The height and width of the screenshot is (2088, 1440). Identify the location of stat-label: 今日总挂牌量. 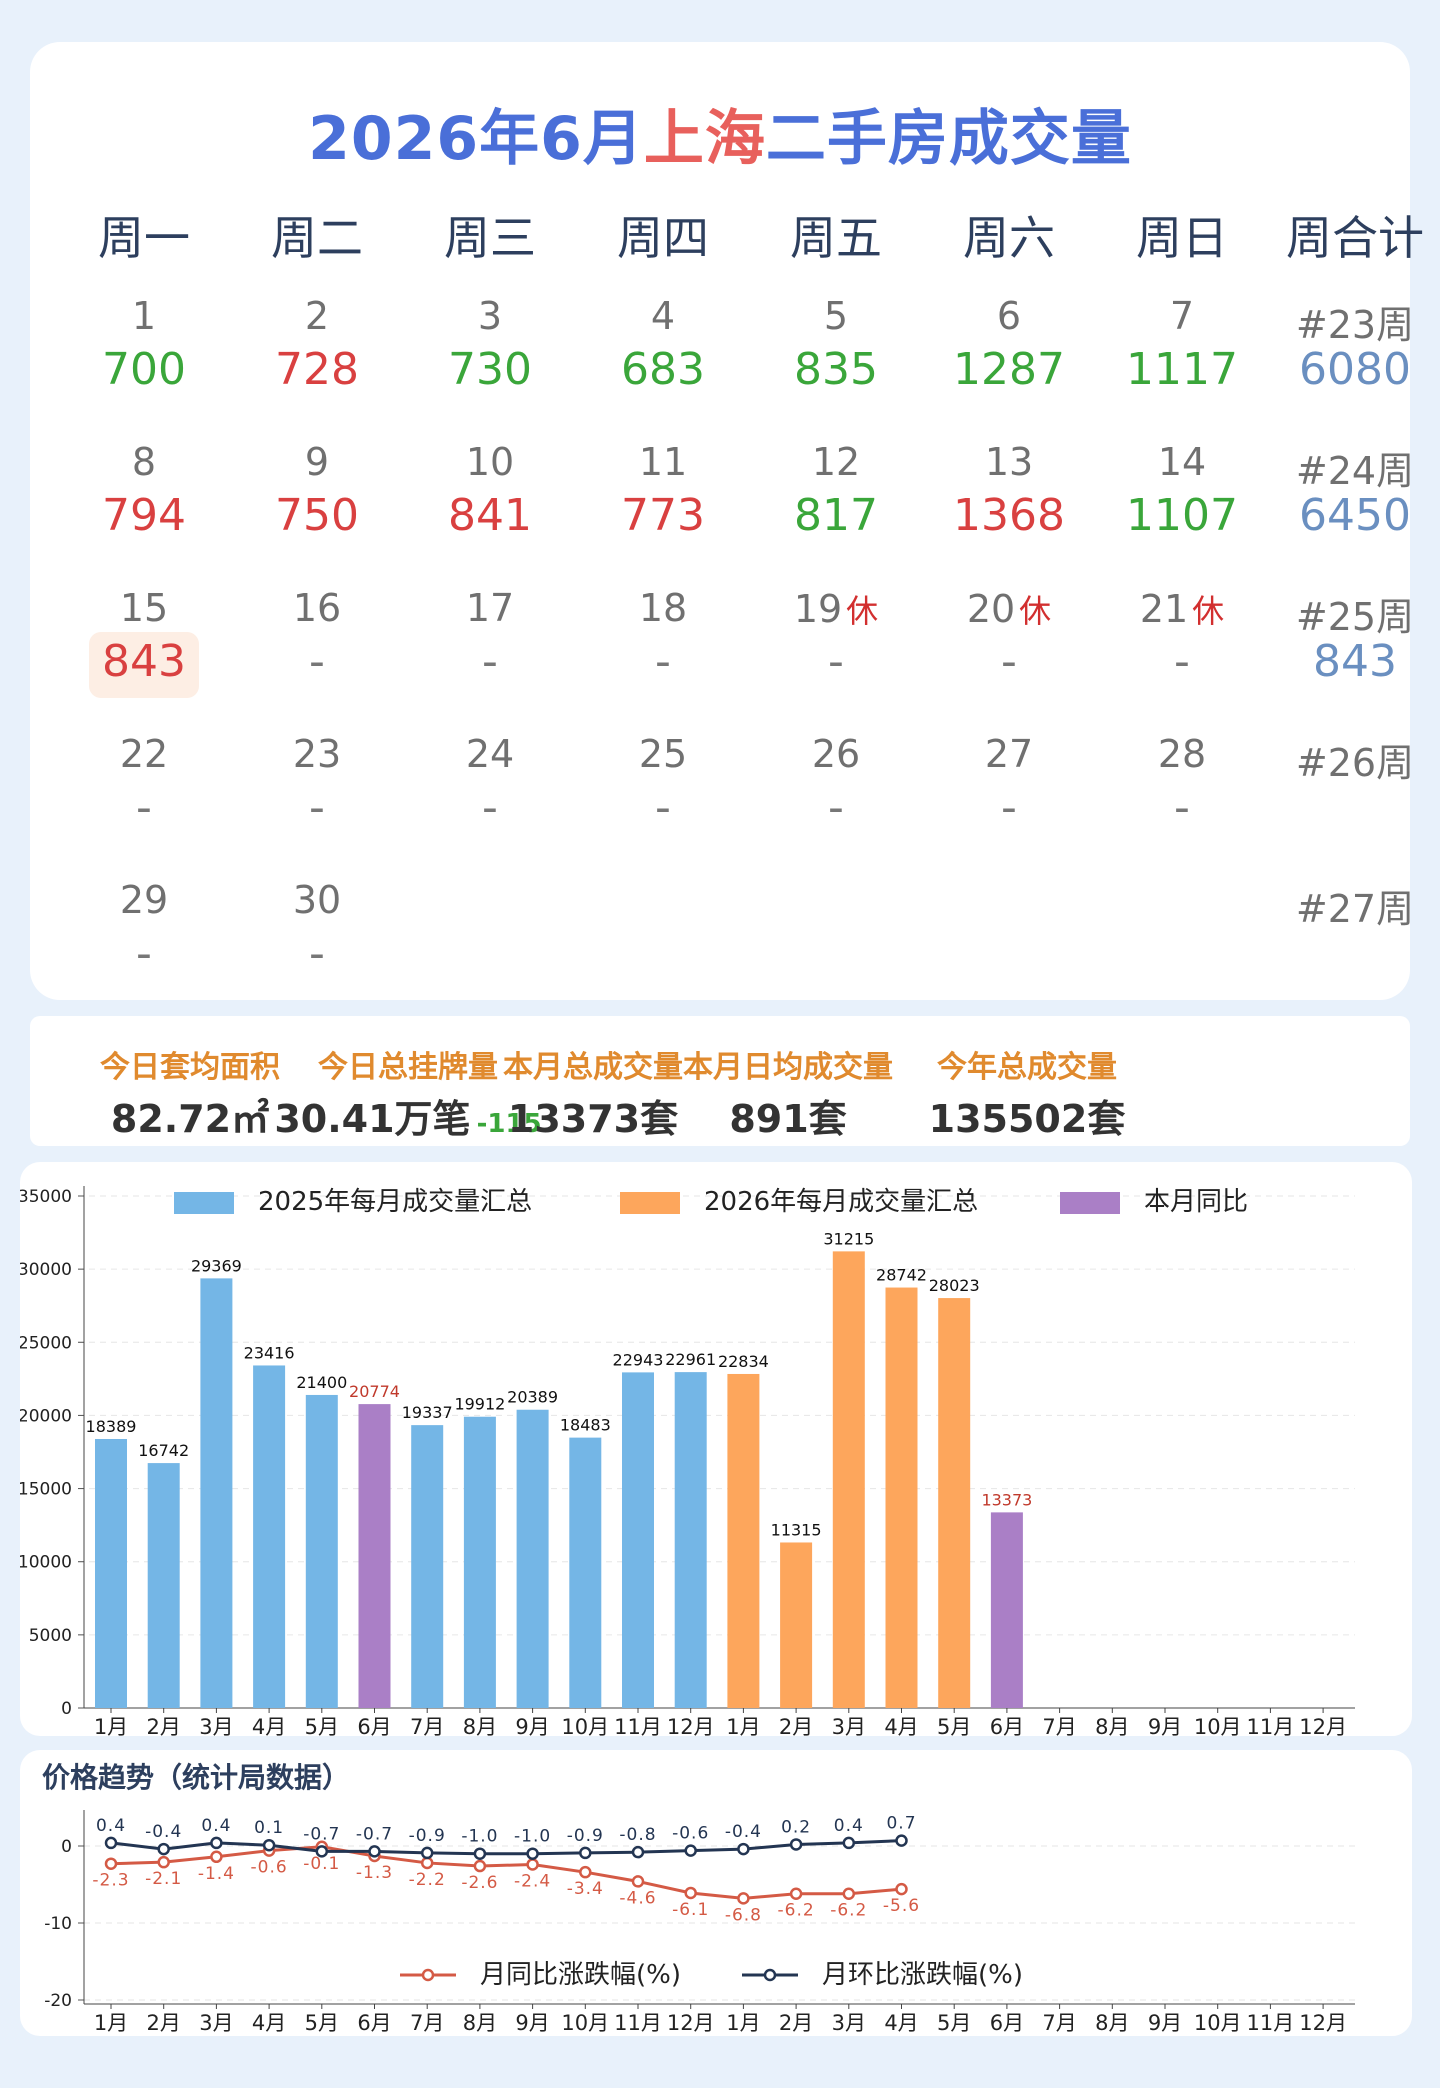
(408, 1067).